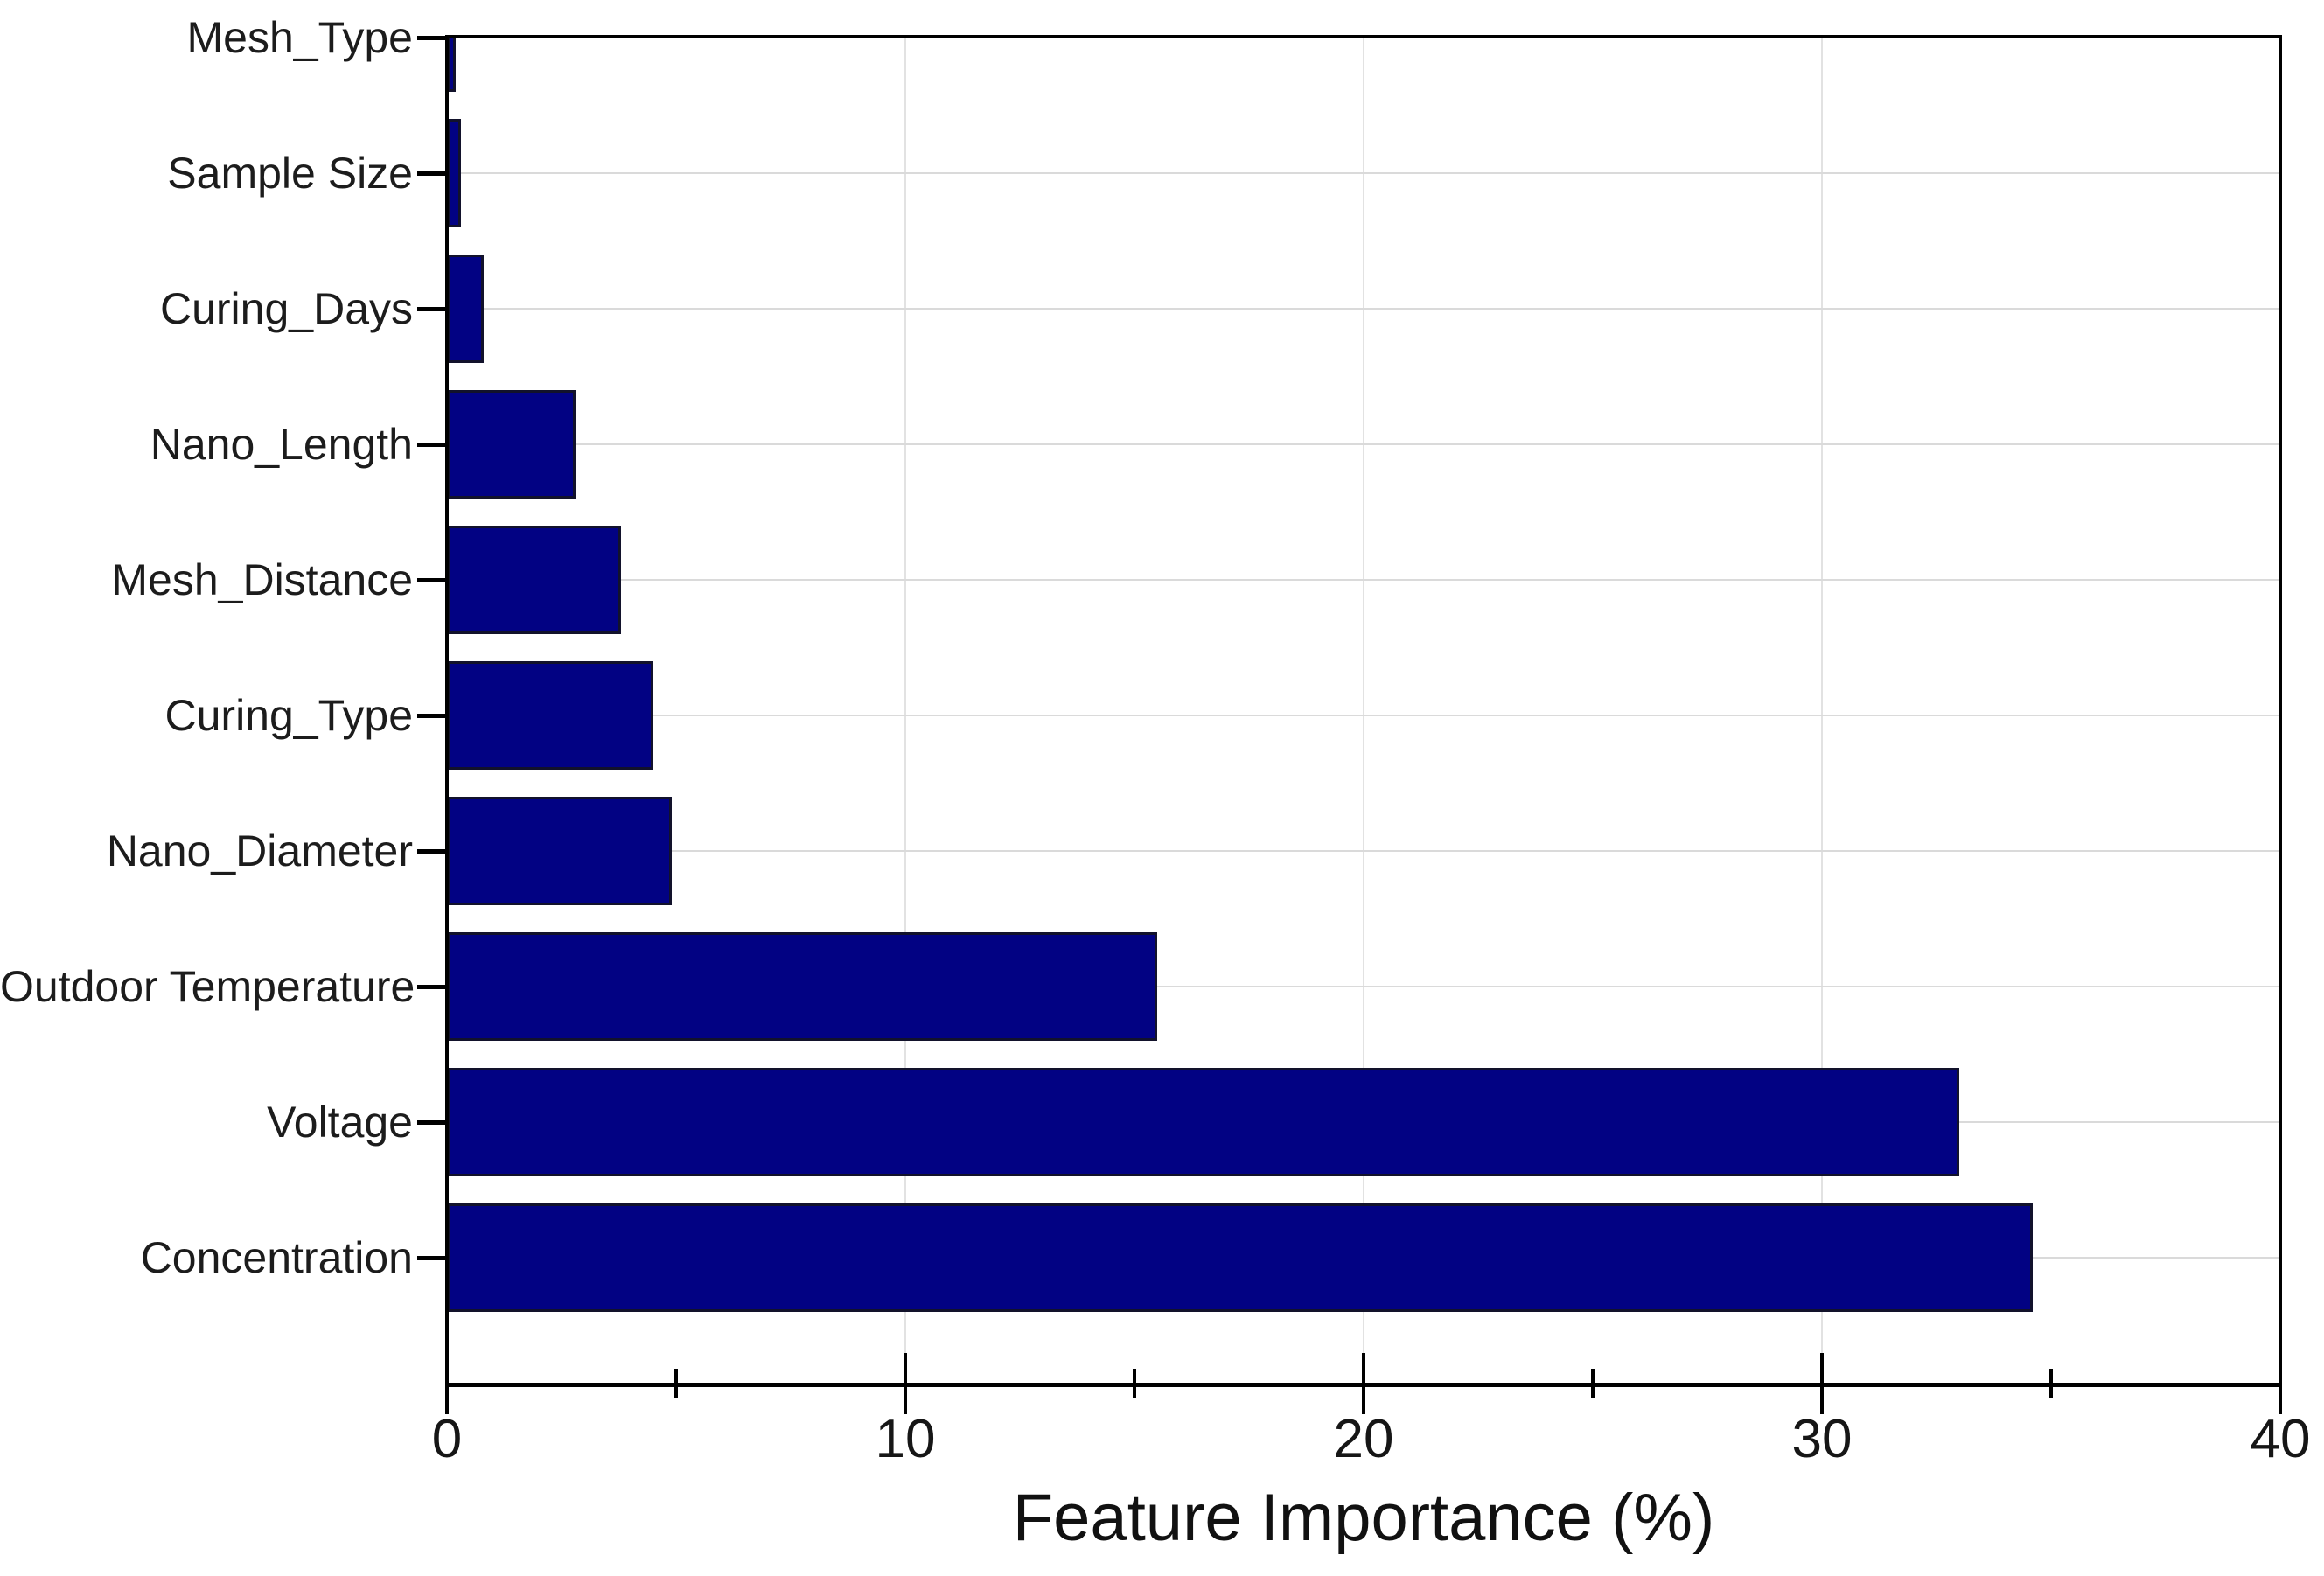  I want to click on category-label: Concentration, so click(276, 1257).